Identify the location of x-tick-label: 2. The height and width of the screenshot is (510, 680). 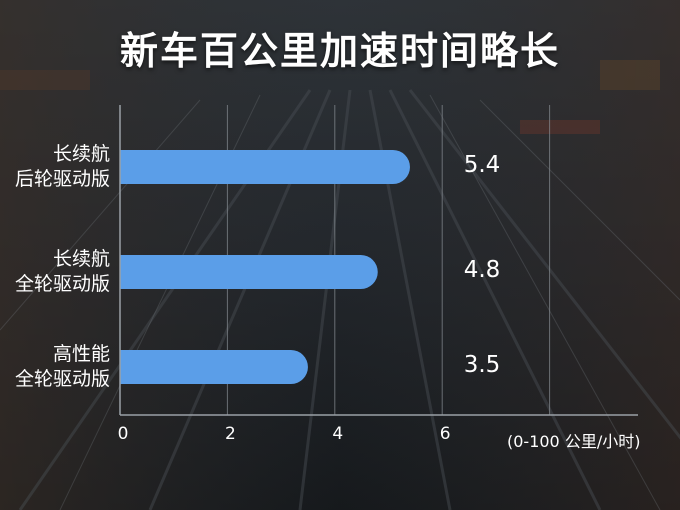
(230, 434).